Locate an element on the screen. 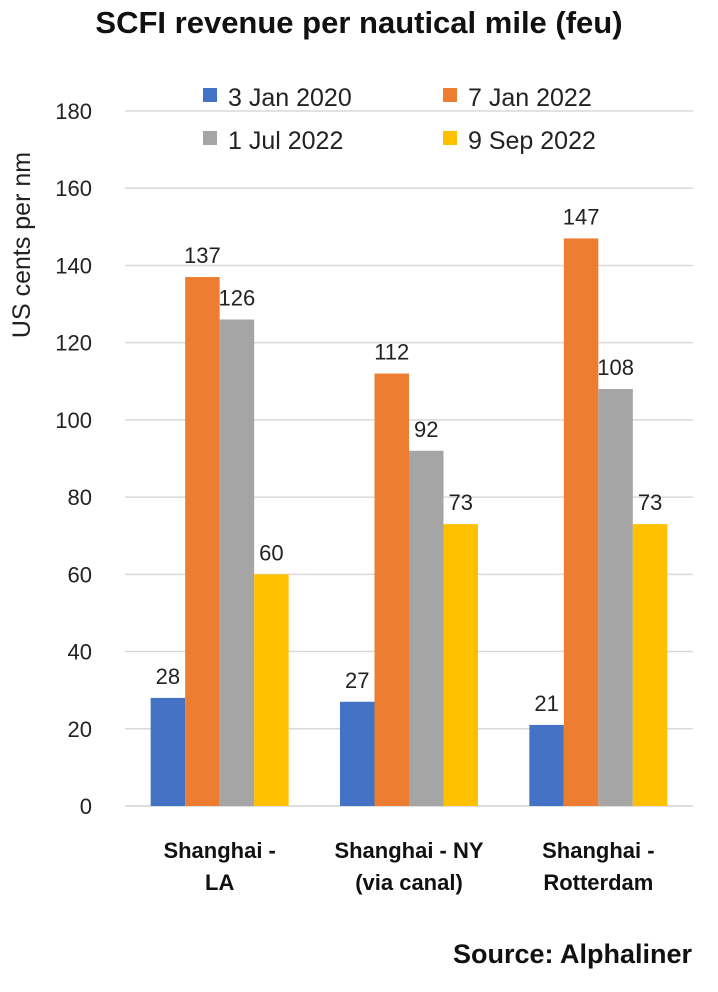  legend-label: 3 Jan 2020 is located at coordinates (290, 98).